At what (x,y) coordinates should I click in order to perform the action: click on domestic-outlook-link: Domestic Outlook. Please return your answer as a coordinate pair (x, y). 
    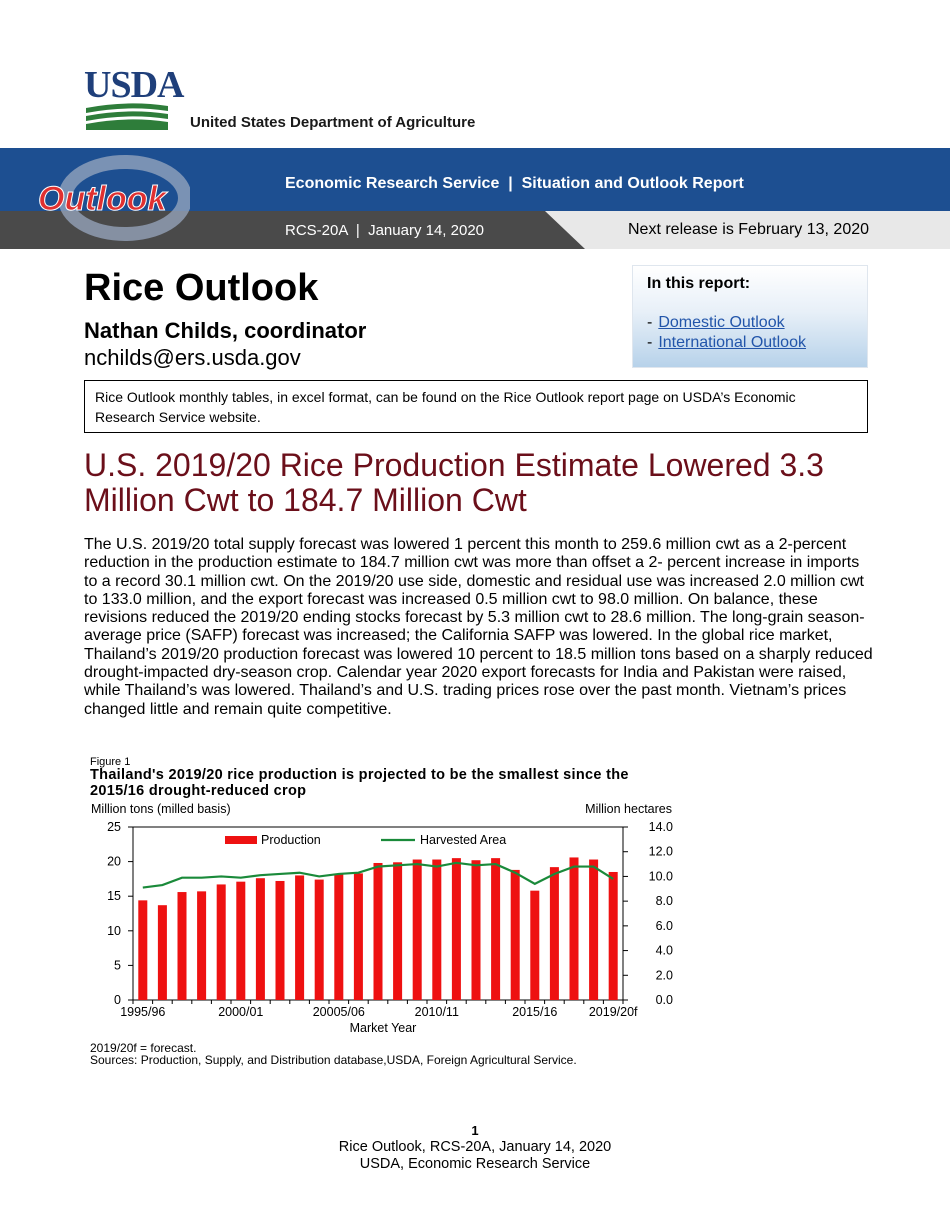
    Looking at the image, I should click on (721, 322).